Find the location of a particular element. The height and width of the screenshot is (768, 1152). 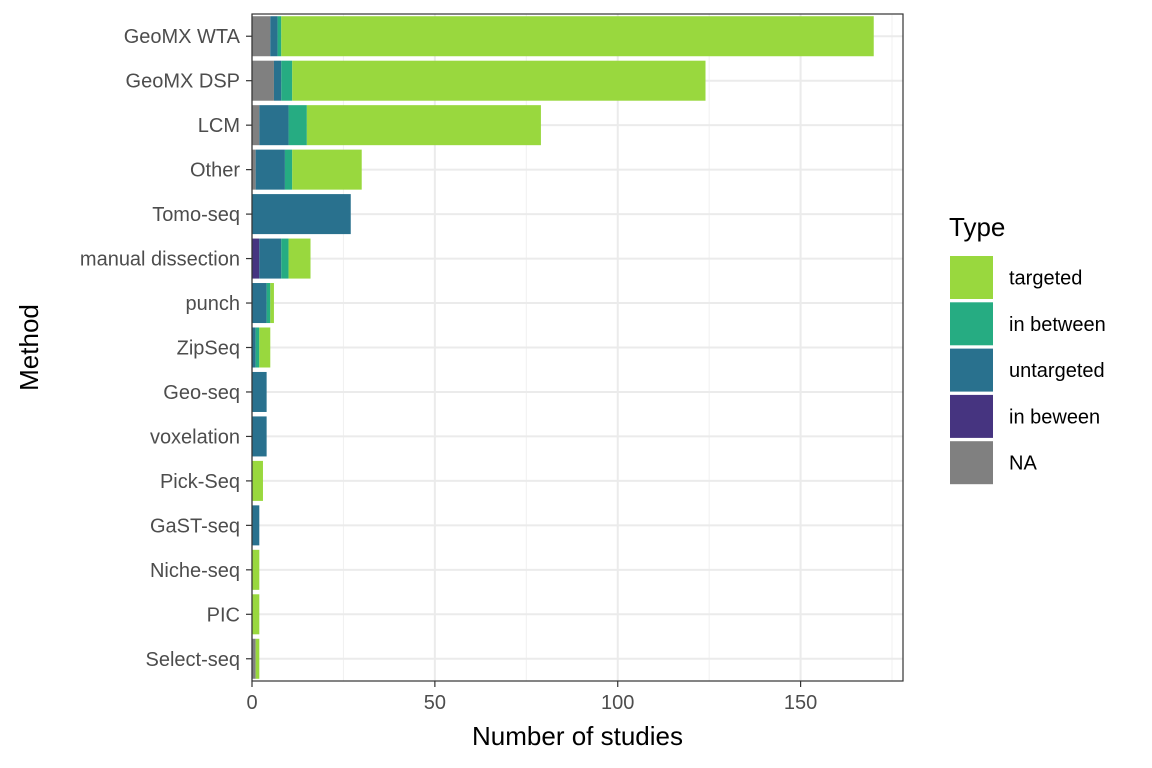

y-tick-label: Other is located at coordinates (215, 171).